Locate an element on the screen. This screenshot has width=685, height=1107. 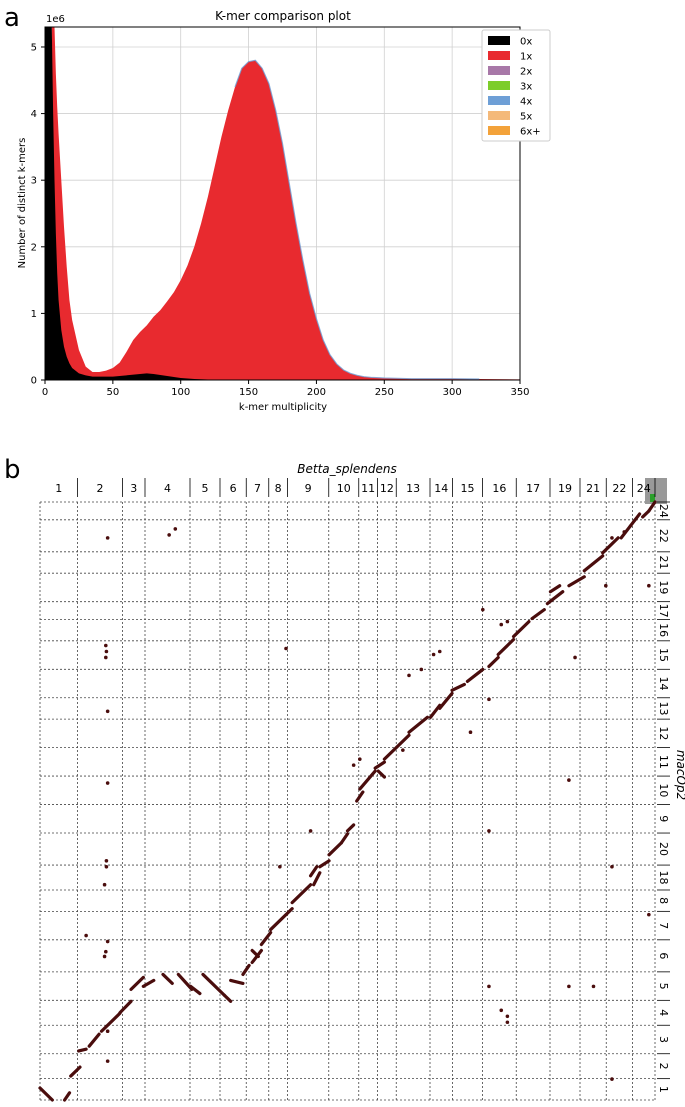
kmer-y-tick-label: 2 is located at coordinates (34, 247).